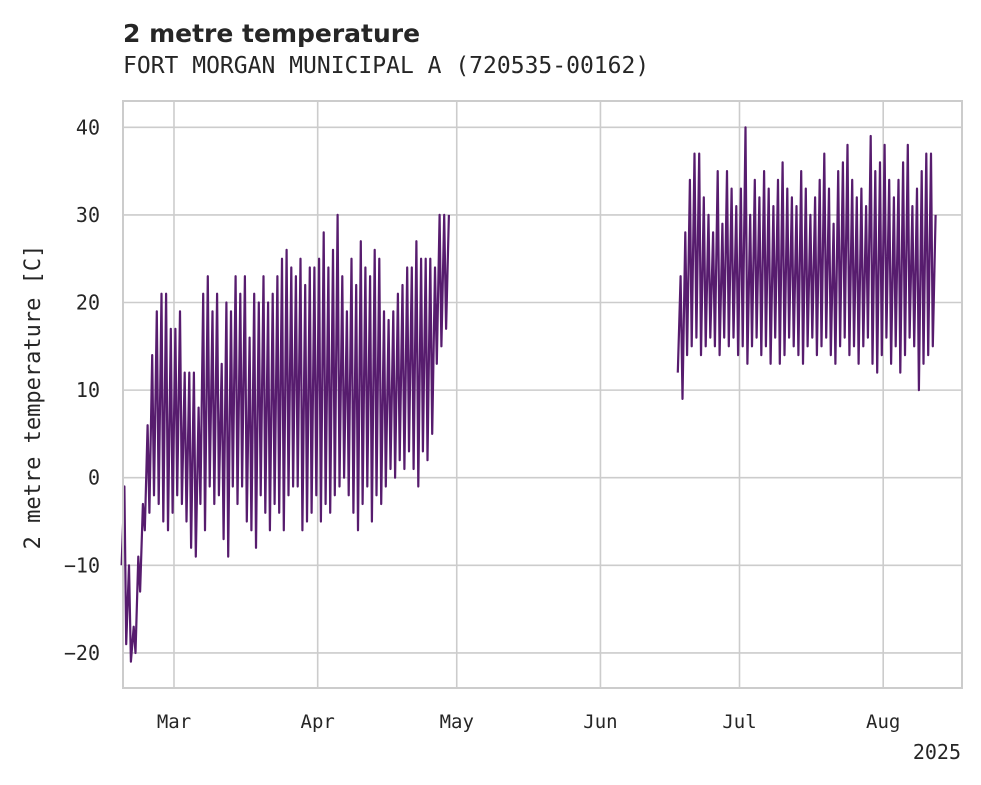 The width and height of the screenshot is (981, 785). Describe the element at coordinates (271, 33) in the screenshot. I see `chart-title: 2 metre temperature` at that location.